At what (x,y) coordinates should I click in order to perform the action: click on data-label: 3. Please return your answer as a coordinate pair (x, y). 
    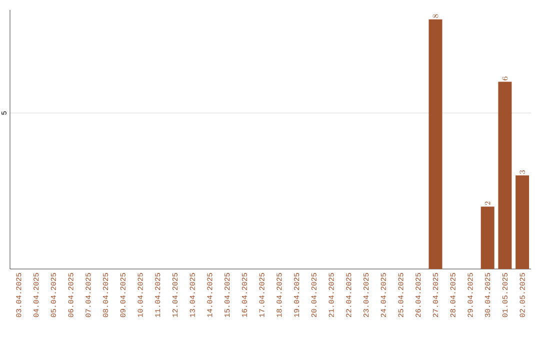
    Looking at the image, I should click on (523, 172).